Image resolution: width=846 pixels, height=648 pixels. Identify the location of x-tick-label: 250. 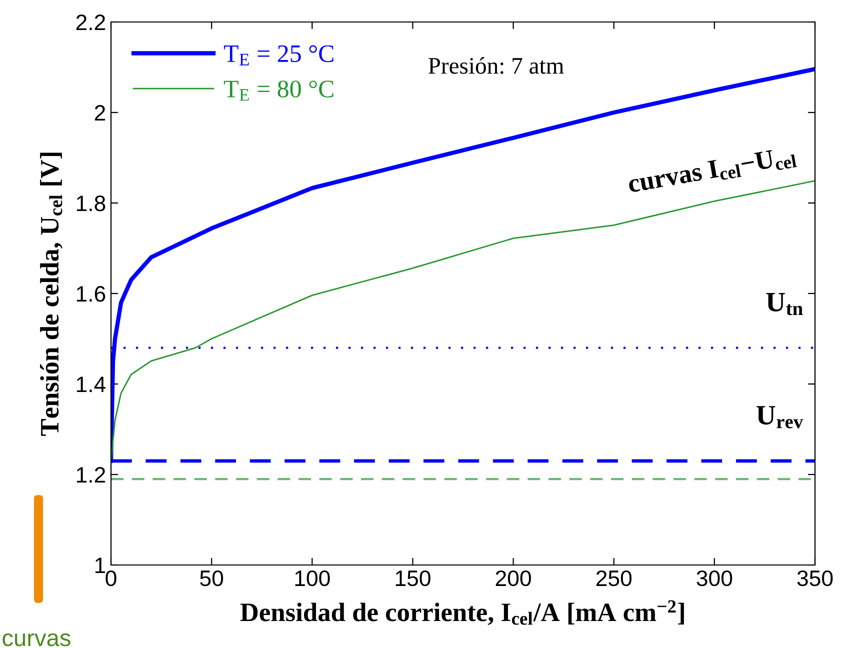
(614, 578).